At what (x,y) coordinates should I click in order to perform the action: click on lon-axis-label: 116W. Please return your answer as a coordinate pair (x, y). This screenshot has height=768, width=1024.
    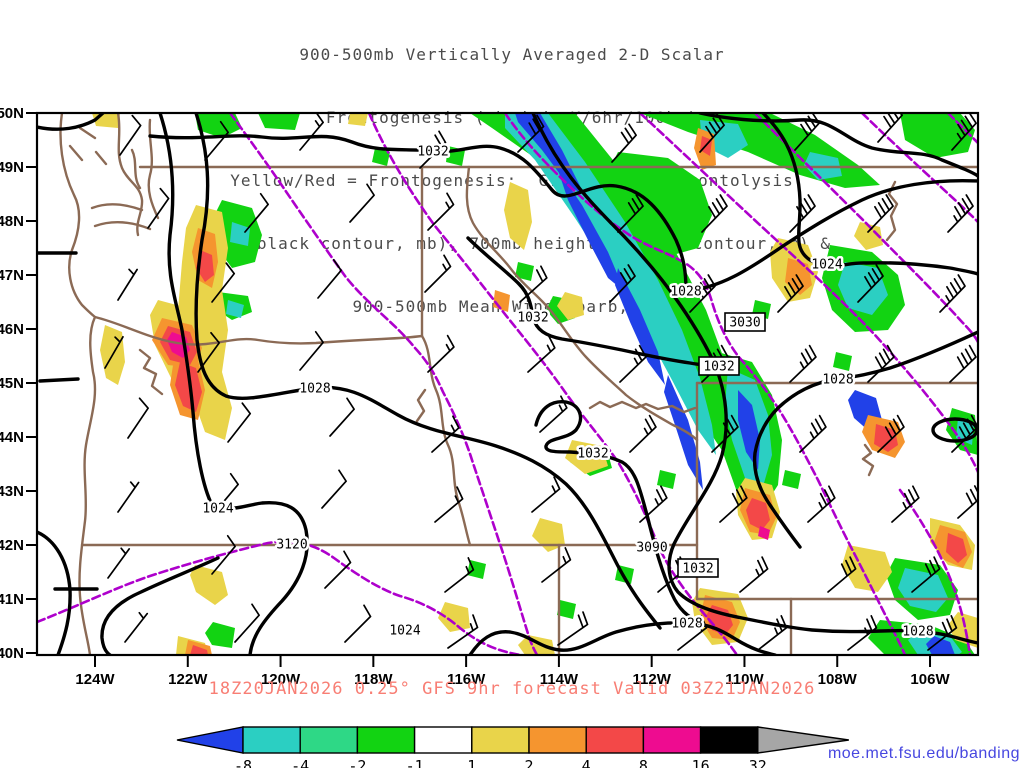
    Looking at the image, I should click on (466, 679).